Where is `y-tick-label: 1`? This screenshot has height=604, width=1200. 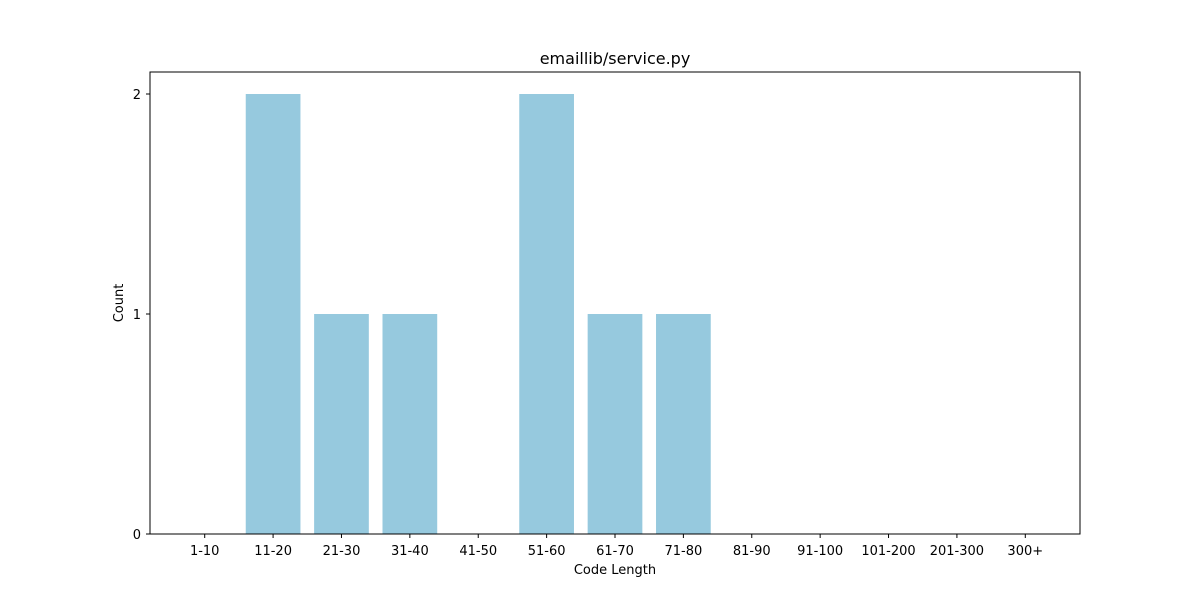 y-tick-label: 1 is located at coordinates (137, 315).